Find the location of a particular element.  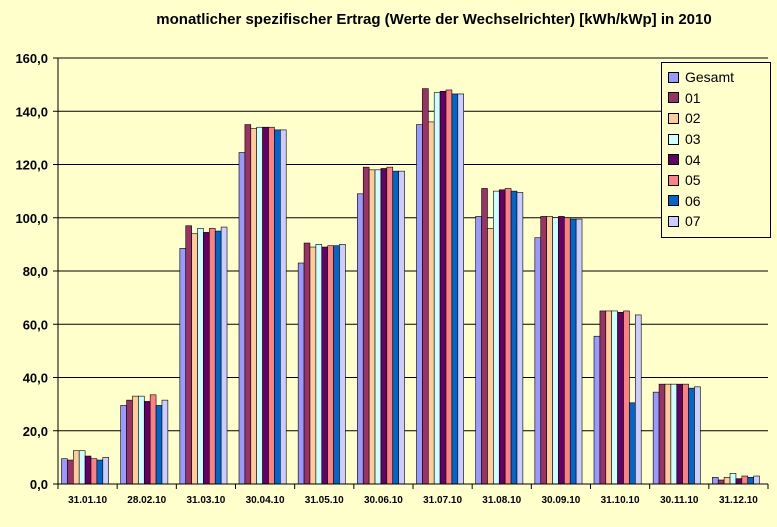

bar-01-30.11.10 is located at coordinates (662, 434).